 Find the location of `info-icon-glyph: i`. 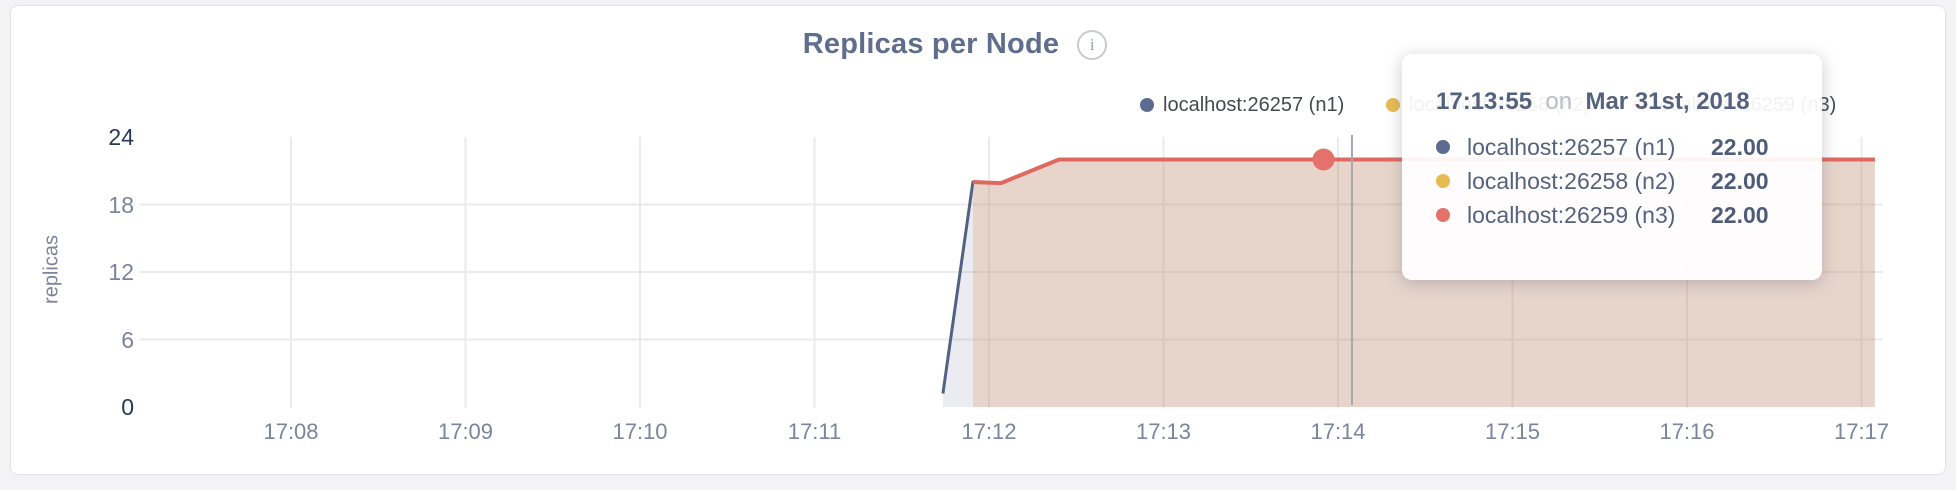

info-icon-glyph: i is located at coordinates (1092, 44).